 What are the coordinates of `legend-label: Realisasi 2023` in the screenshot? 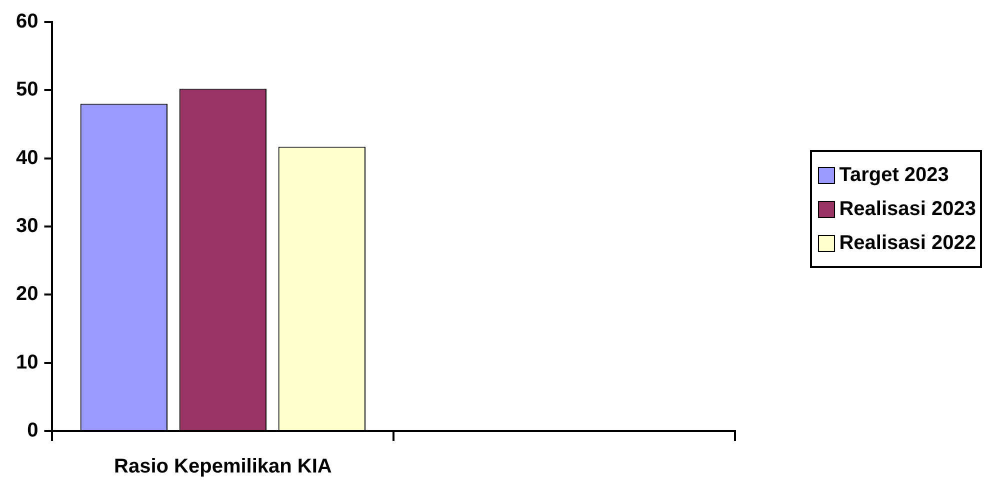 It's located at (907, 209).